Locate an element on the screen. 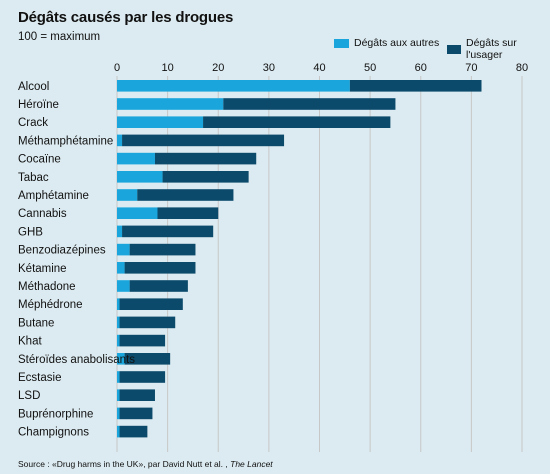 The height and width of the screenshot is (474, 550). category-label: Tabac is located at coordinates (33, 178).